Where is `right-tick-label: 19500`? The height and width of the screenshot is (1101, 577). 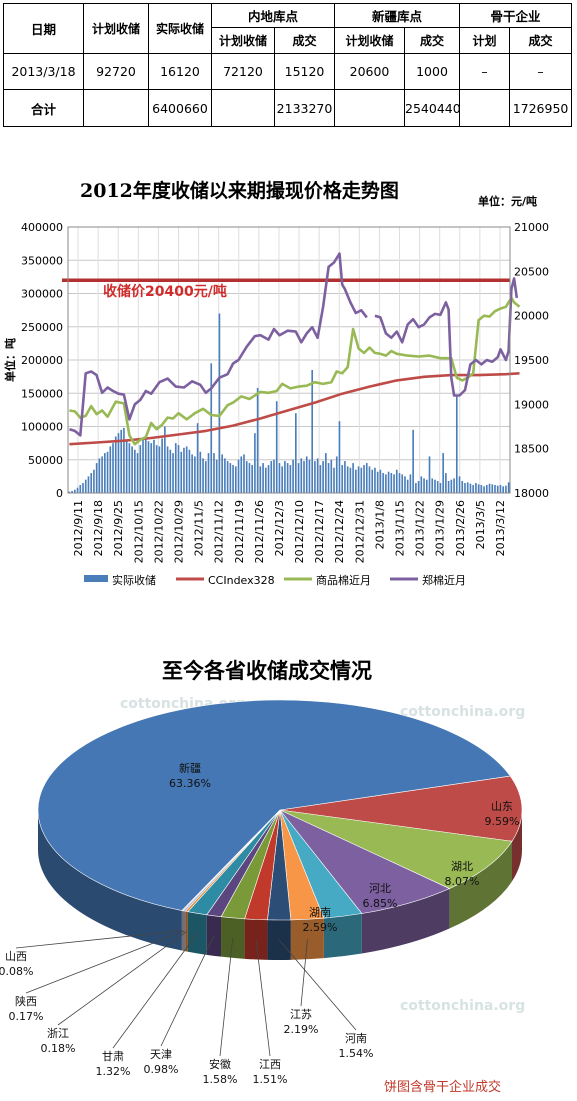 right-tick-label: 19500 is located at coordinates (531, 360).